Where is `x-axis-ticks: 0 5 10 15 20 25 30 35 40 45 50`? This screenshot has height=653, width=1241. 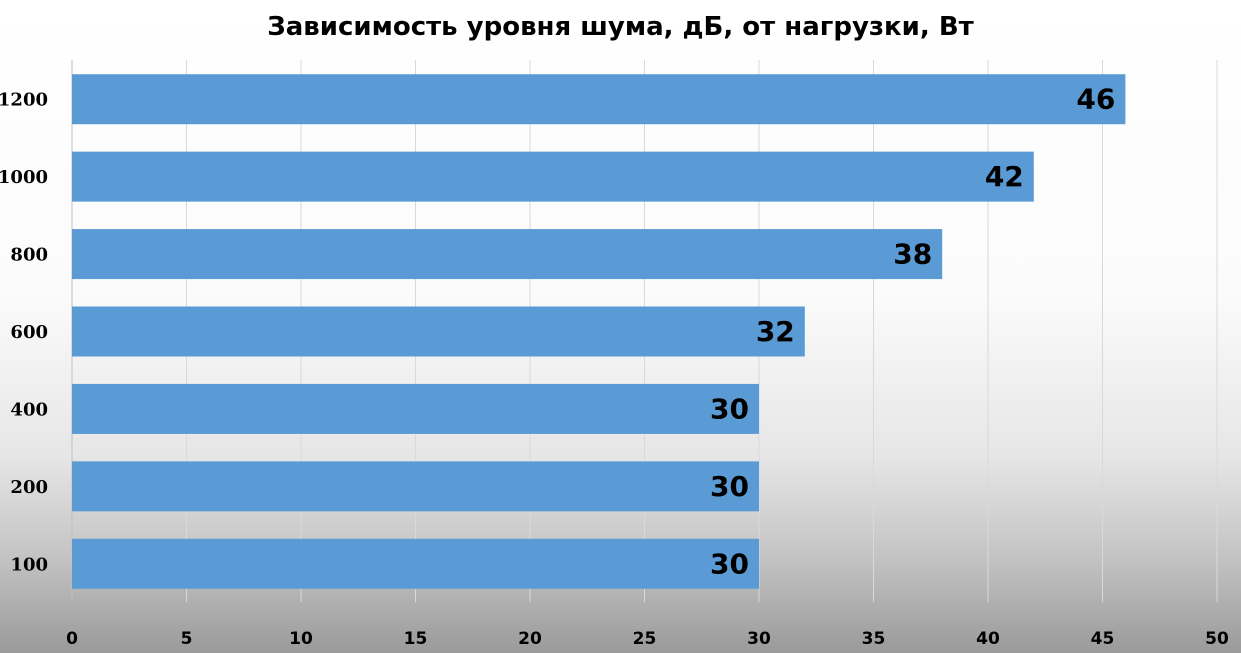 x-axis-ticks: 0 5 10 15 20 25 30 35 40 45 50 is located at coordinates (647, 639).